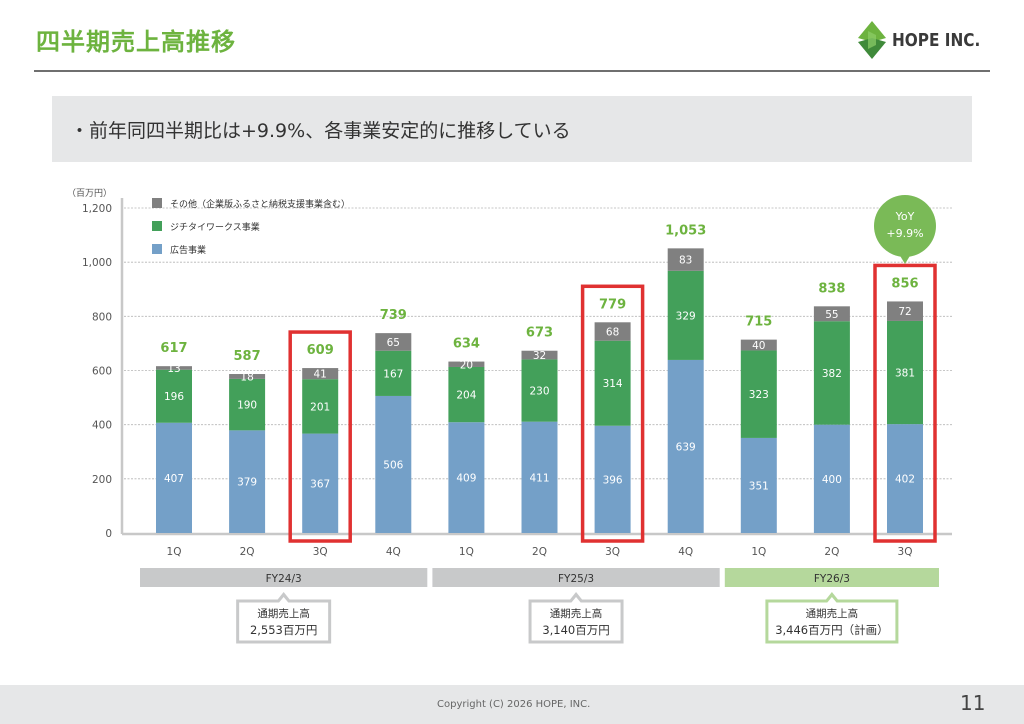  I want to click on bar-value-label: 72, so click(904, 312).